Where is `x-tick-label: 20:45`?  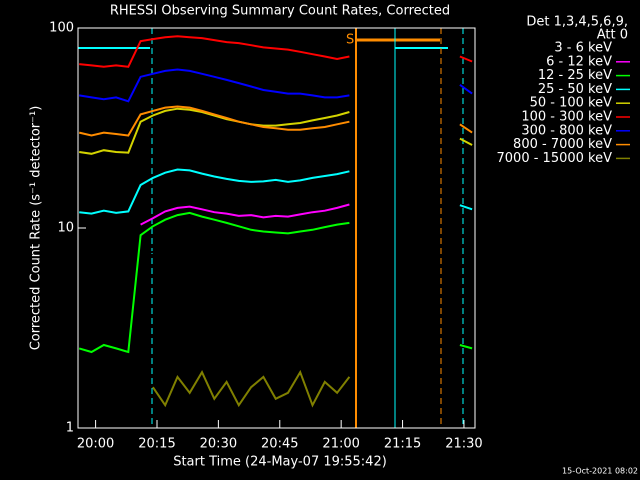
x-tick-label: 20:45 is located at coordinates (279, 444).